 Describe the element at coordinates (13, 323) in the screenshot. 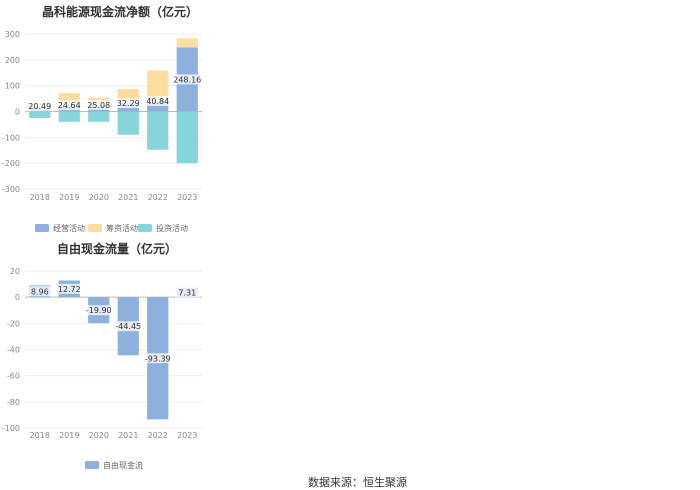

I see `y-tick-label-1-2: -20` at that location.